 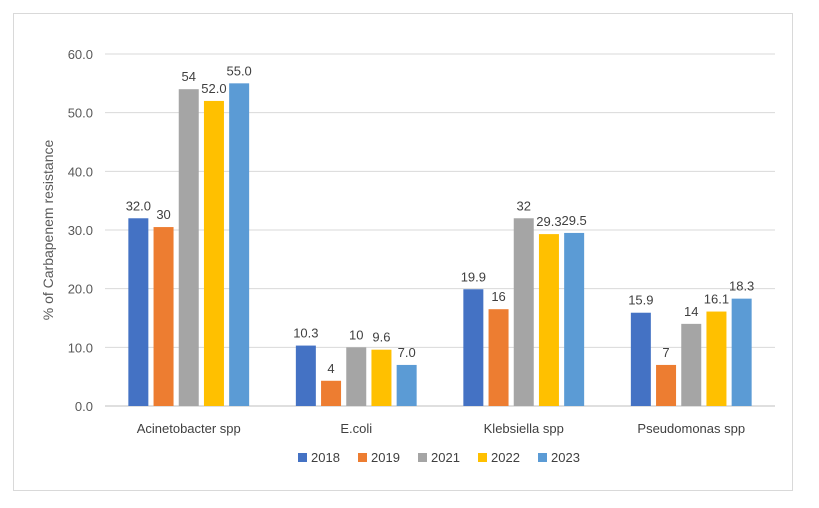 I want to click on data-label: 4, so click(x=330, y=368).